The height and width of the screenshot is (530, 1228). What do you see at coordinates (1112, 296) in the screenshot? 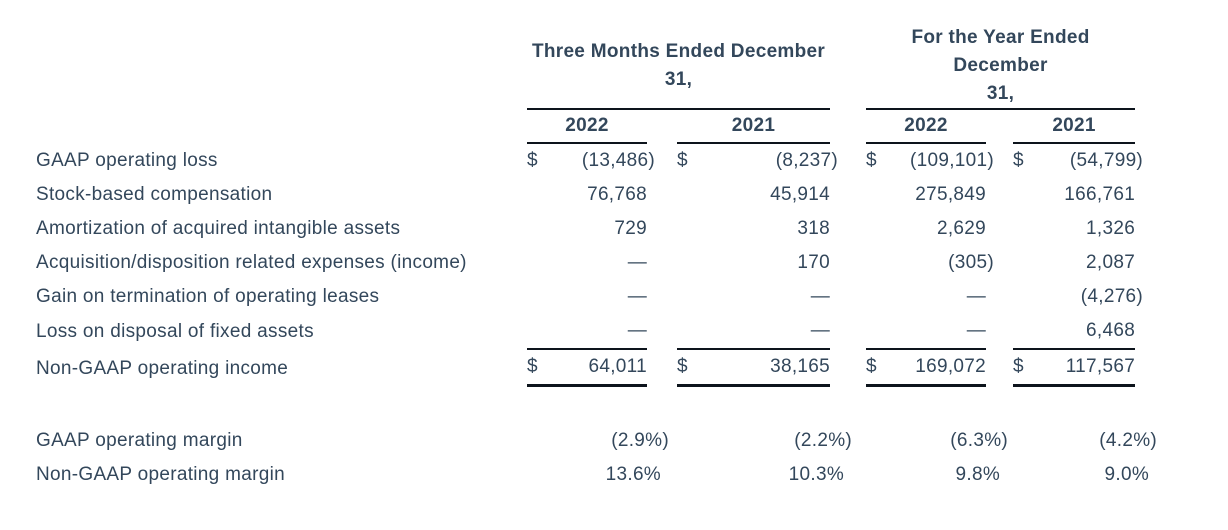
I see `value-cell: (4,276)` at bounding box center [1112, 296].